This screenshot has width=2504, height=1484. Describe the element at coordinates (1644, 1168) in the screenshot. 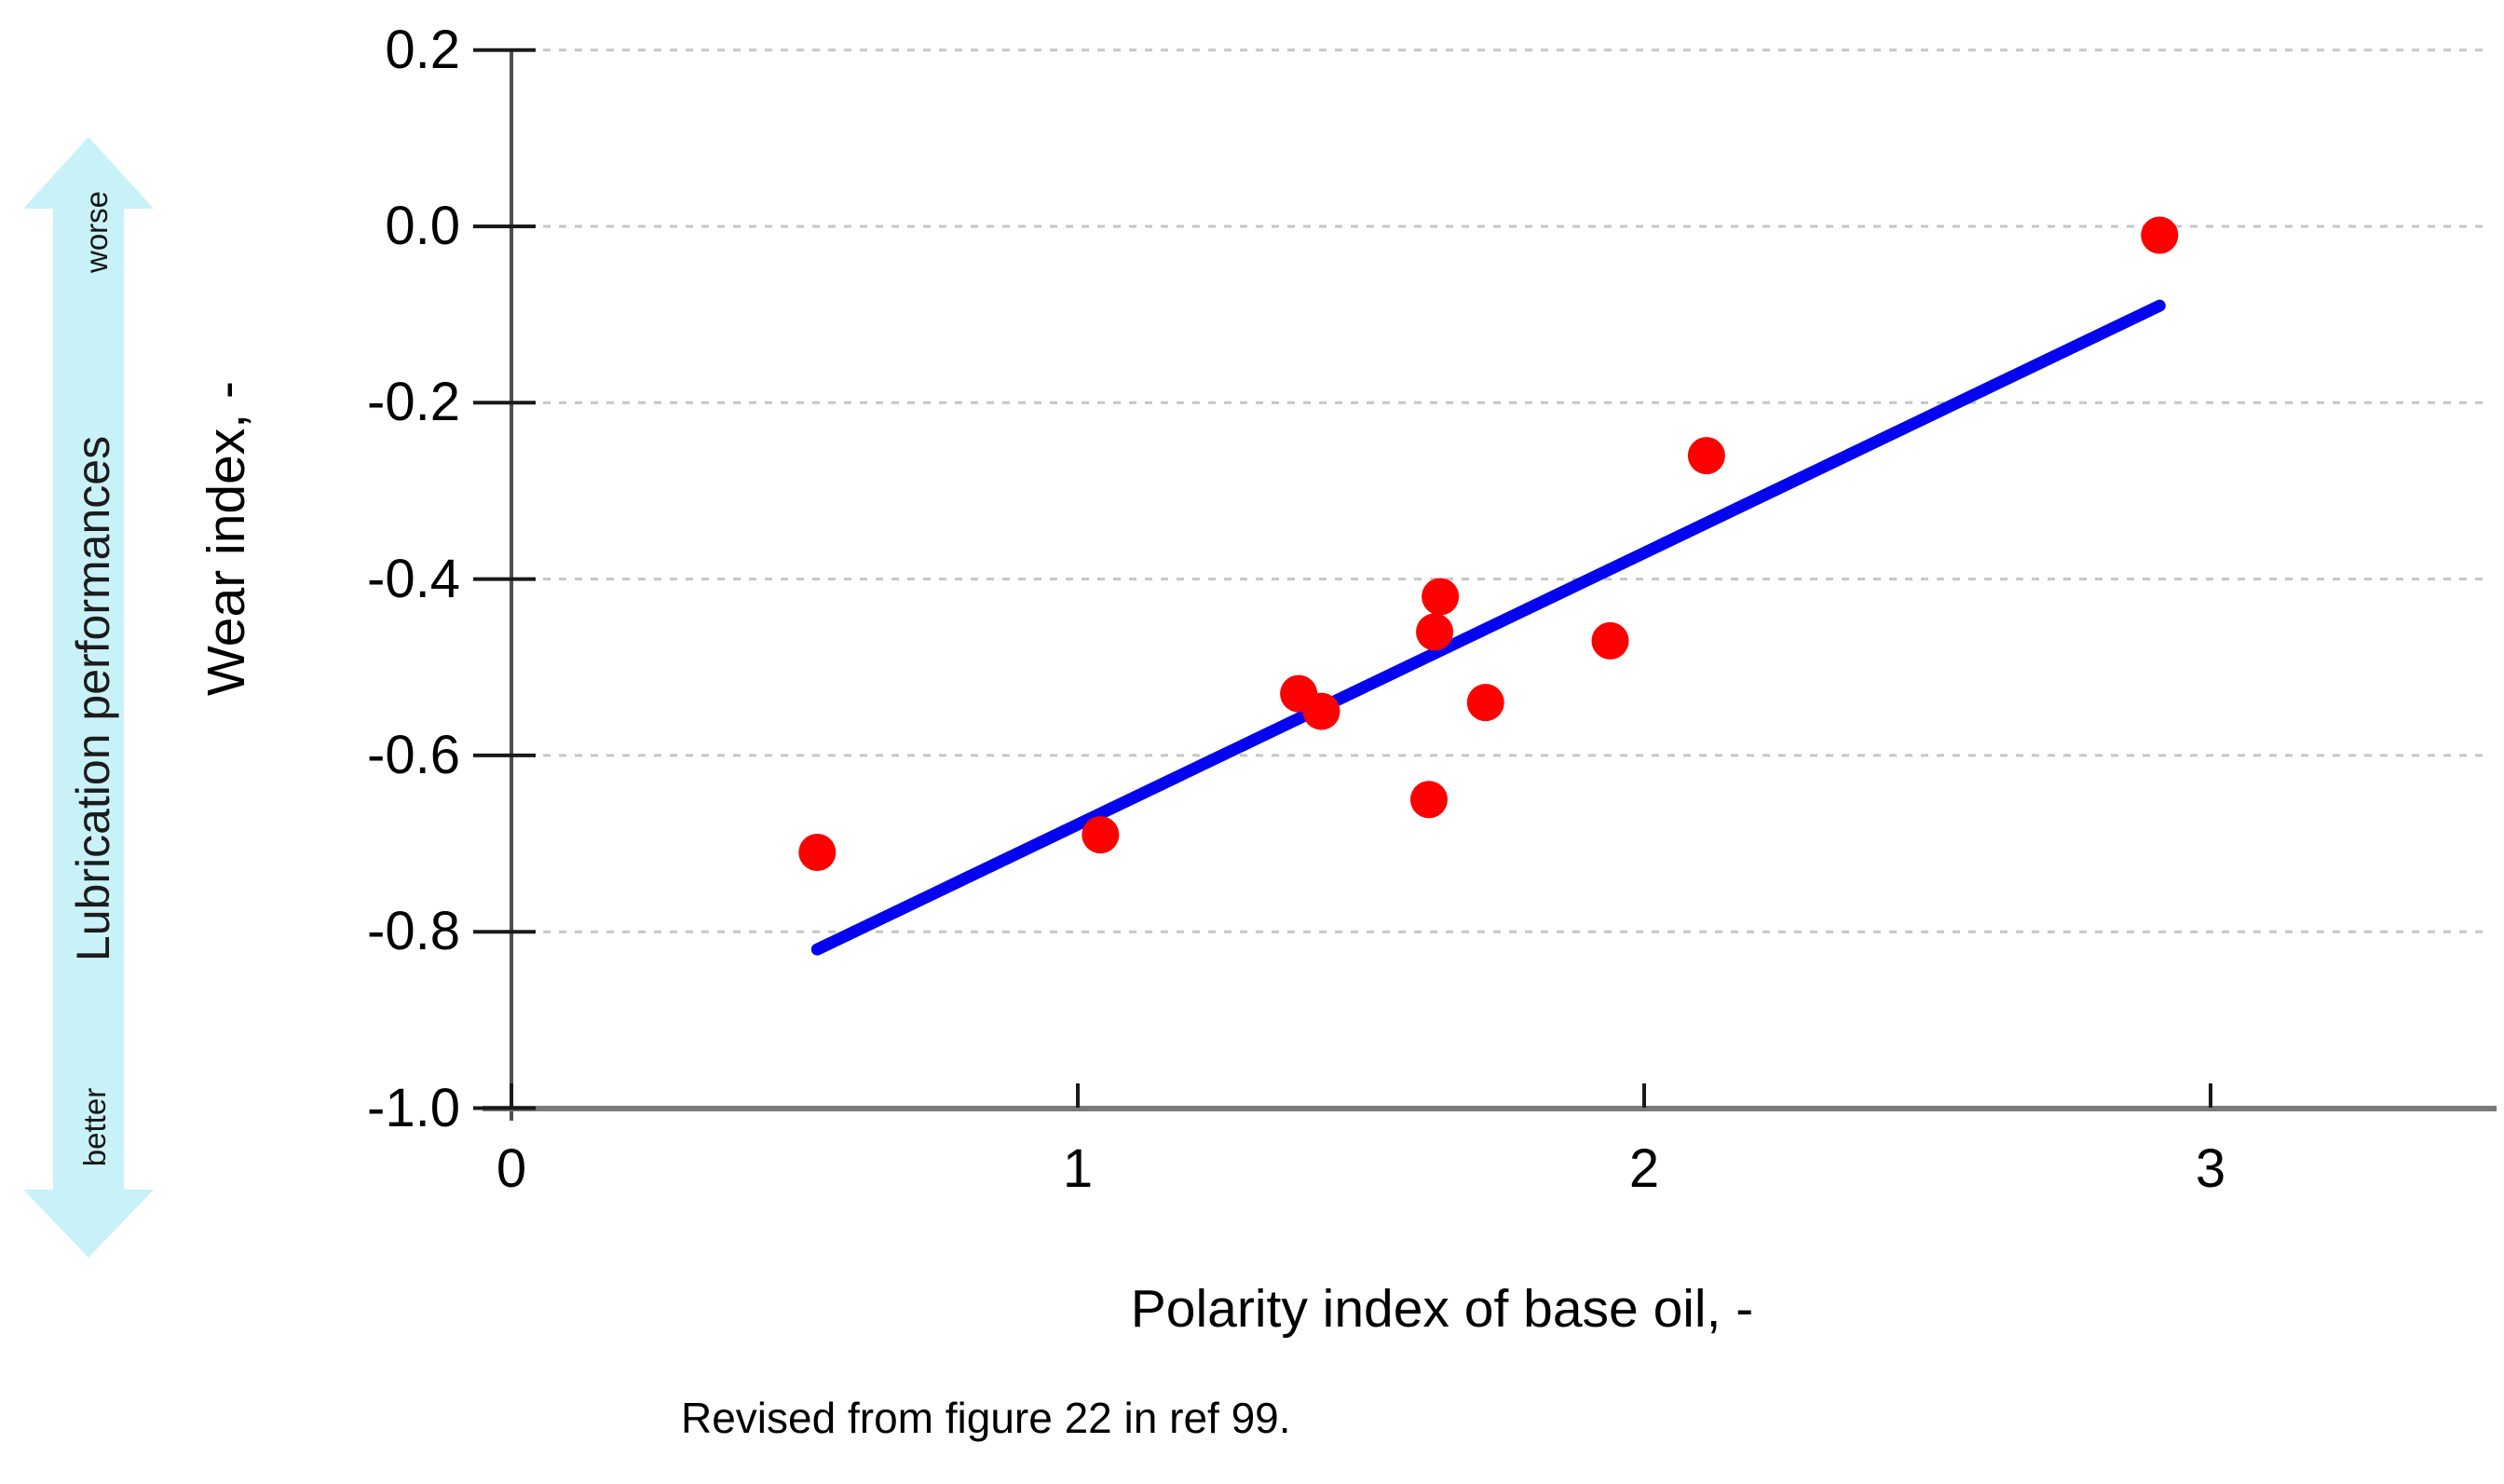

I see `x-tick-label: 2` at that location.